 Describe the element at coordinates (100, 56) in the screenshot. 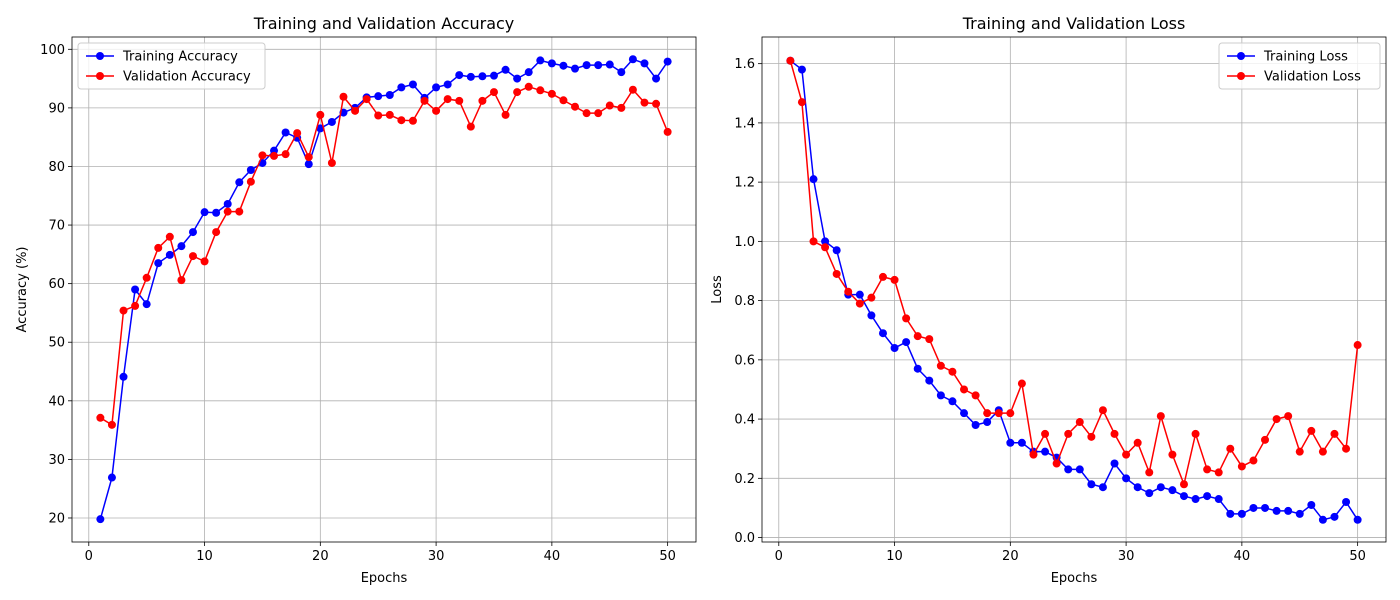

I see `chart1-legend-swatch-marker` at that location.